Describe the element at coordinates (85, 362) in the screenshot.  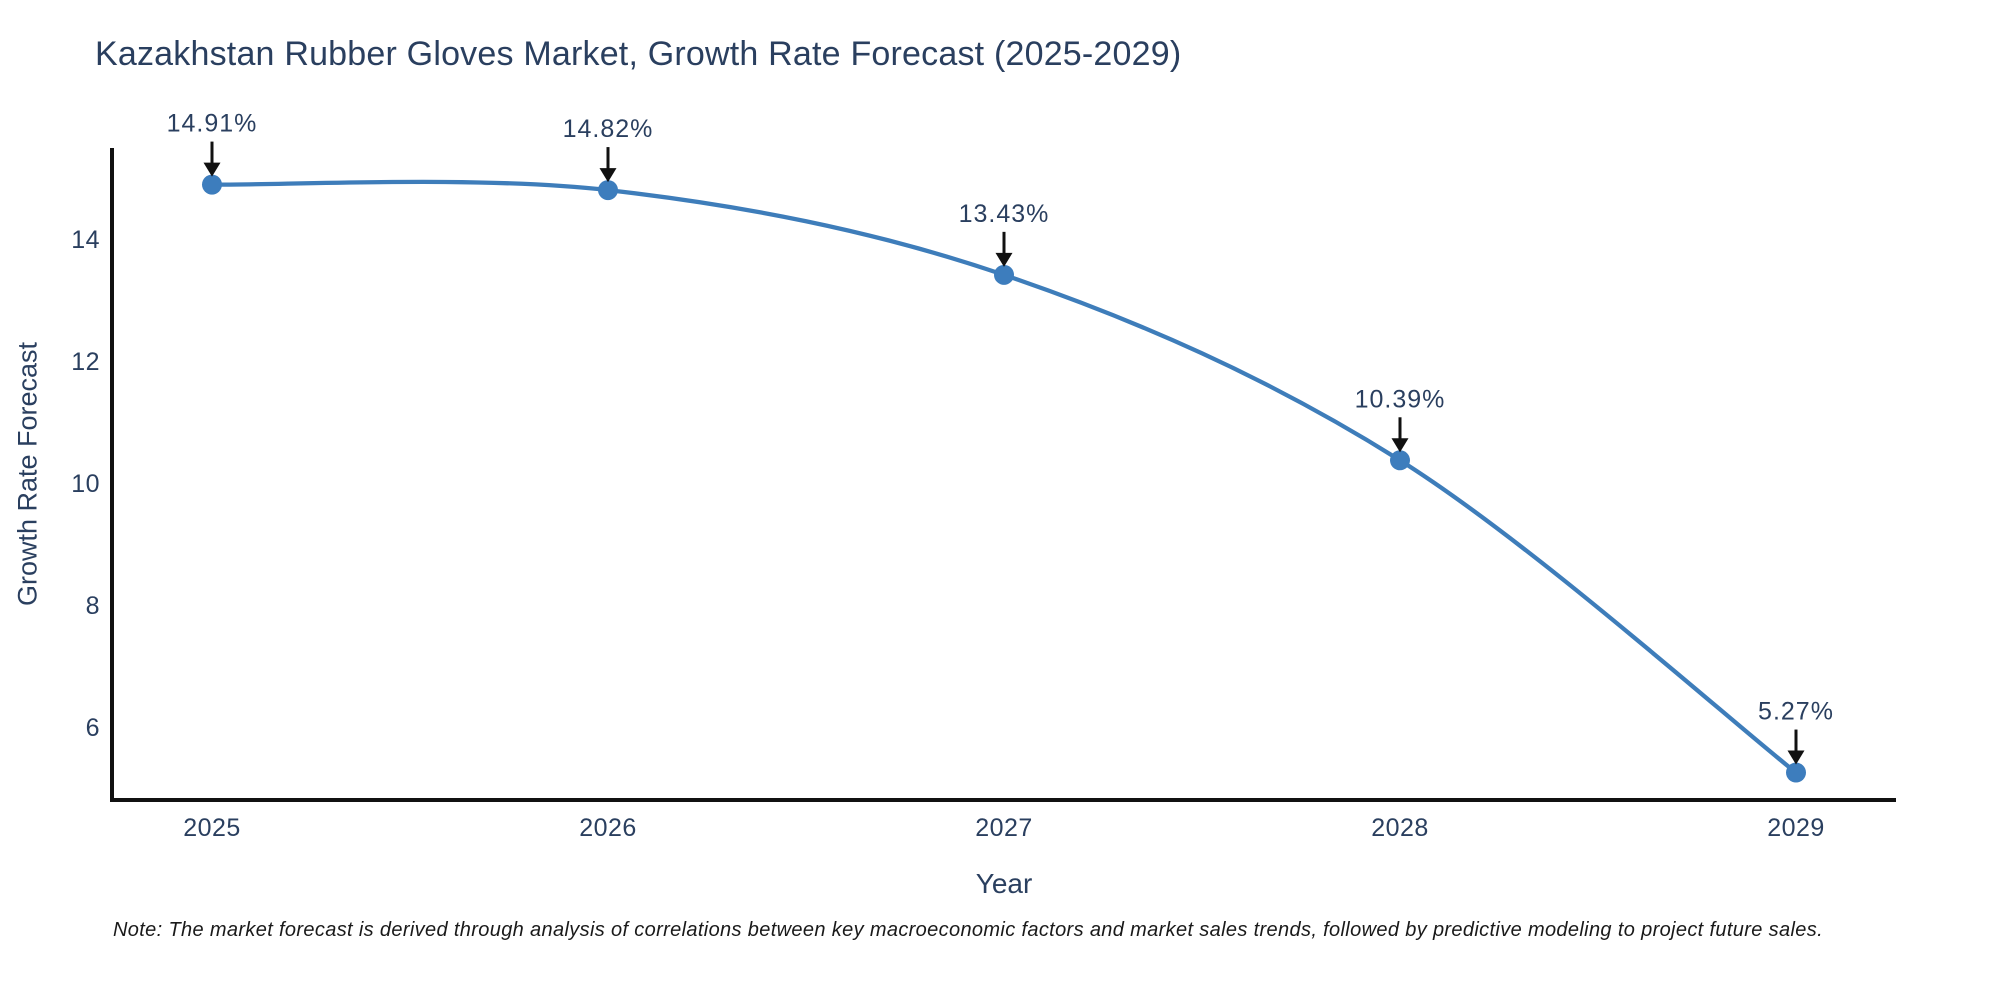
I see `y-tick-label: 12` at that location.